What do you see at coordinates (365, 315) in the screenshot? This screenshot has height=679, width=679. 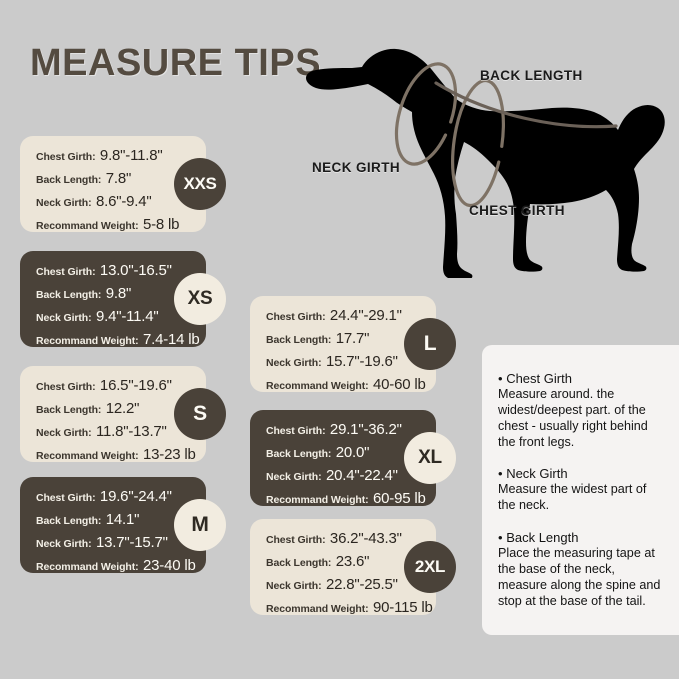 I see `row-value-chest: 24.4"-29.1"` at bounding box center [365, 315].